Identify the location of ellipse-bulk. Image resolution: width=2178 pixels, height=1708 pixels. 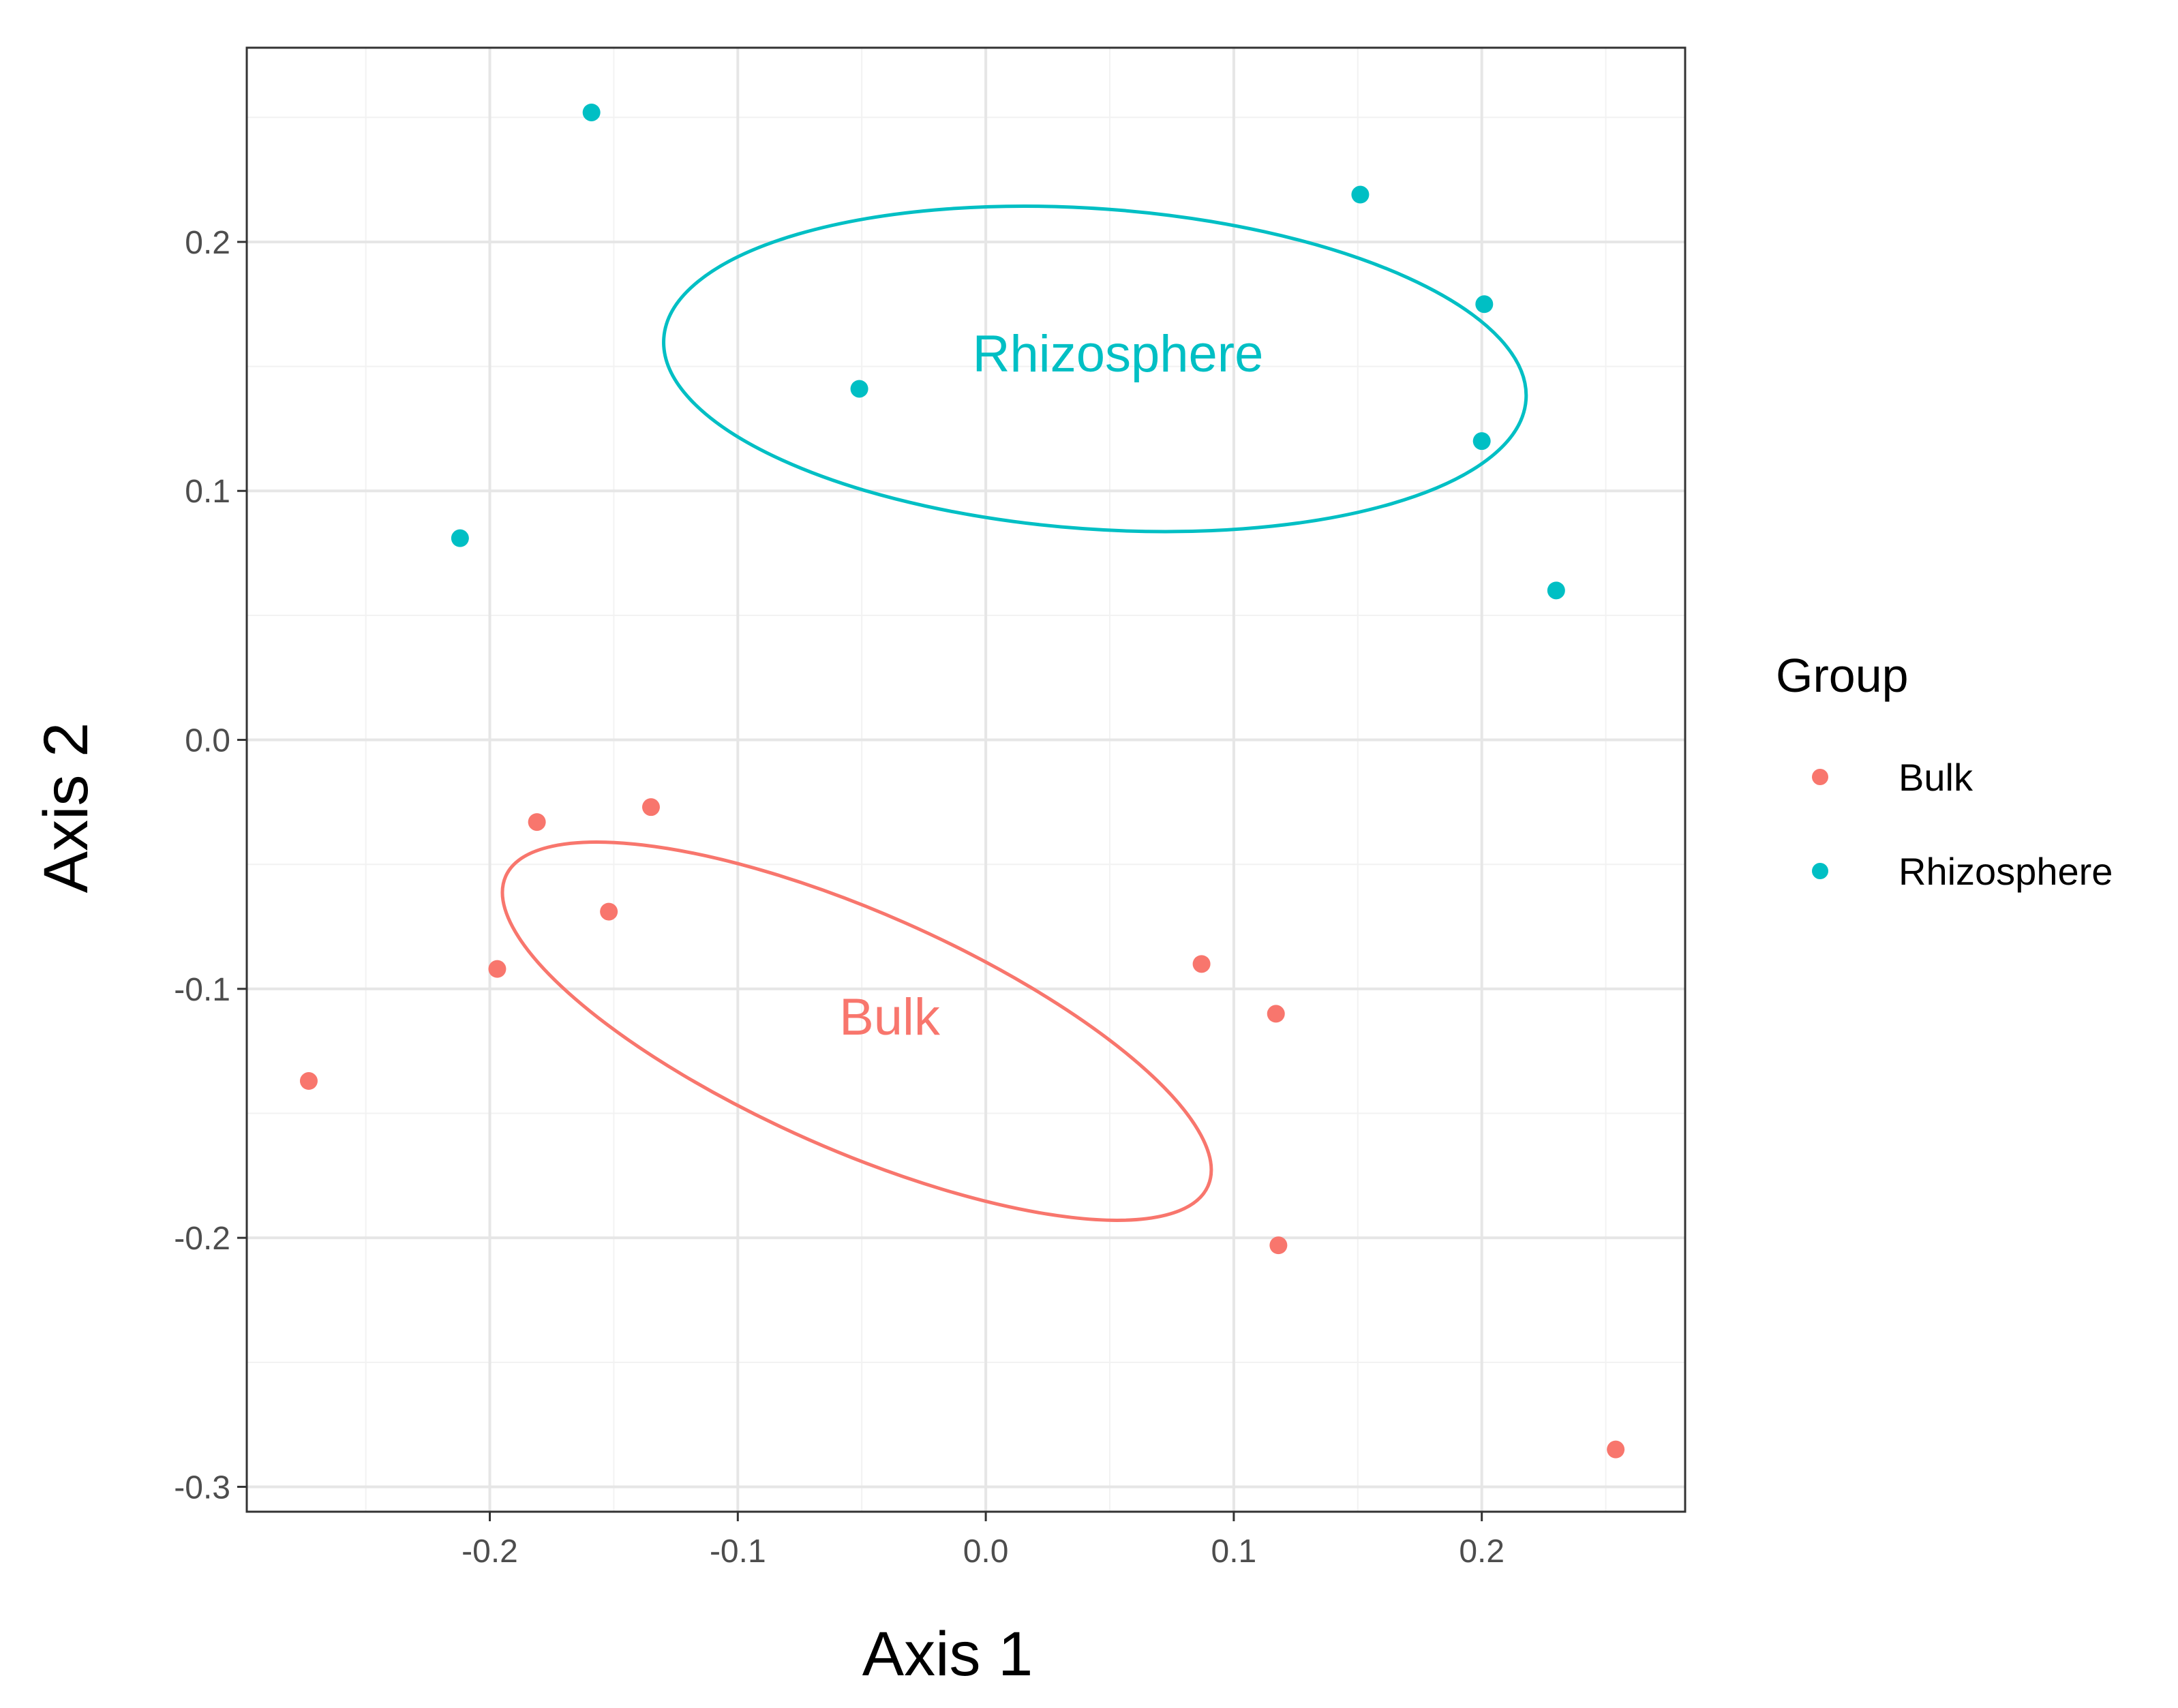
(857, 1031).